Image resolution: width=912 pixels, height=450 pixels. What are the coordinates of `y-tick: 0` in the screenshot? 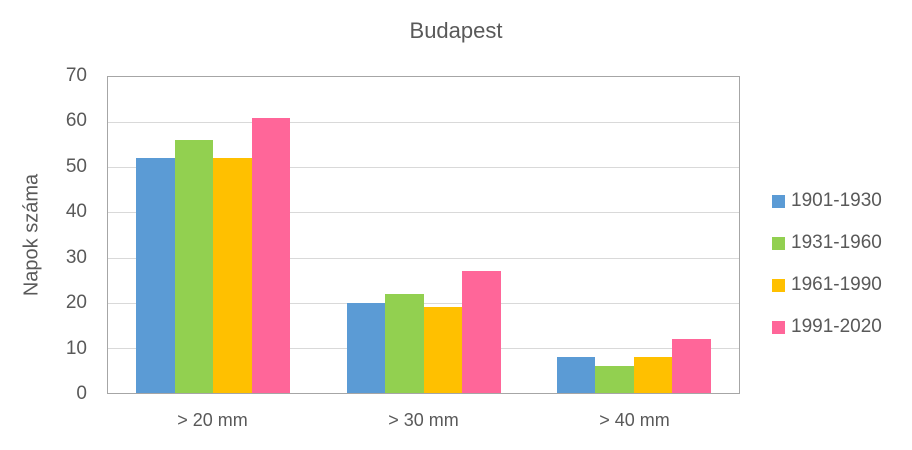 It's located at (81, 393).